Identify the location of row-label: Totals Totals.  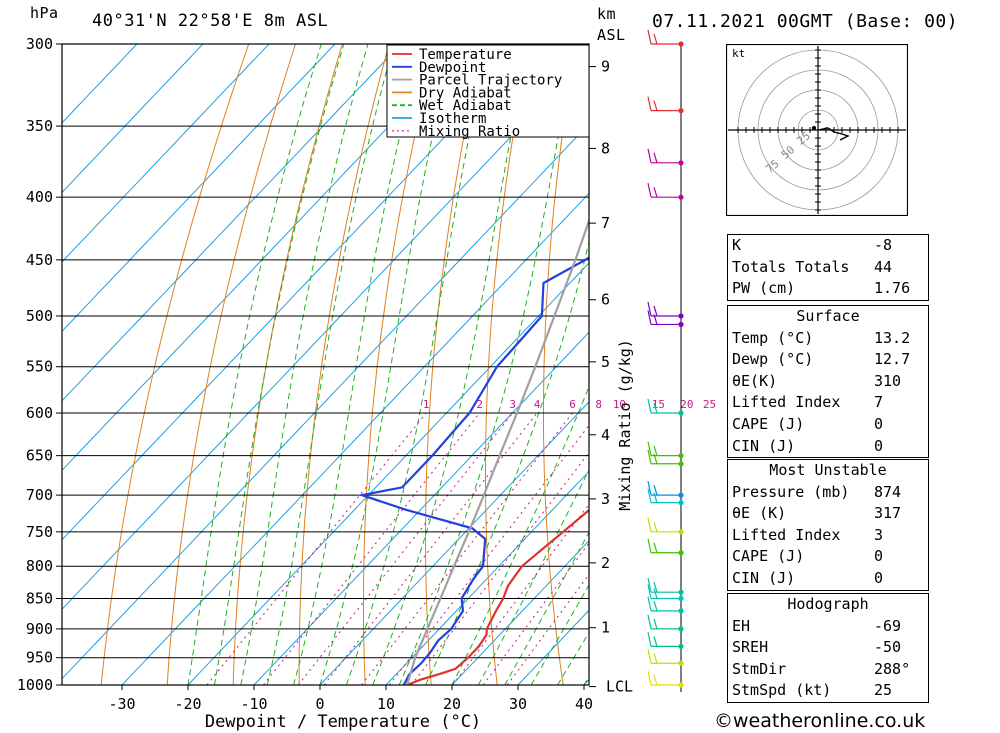
(791, 266).